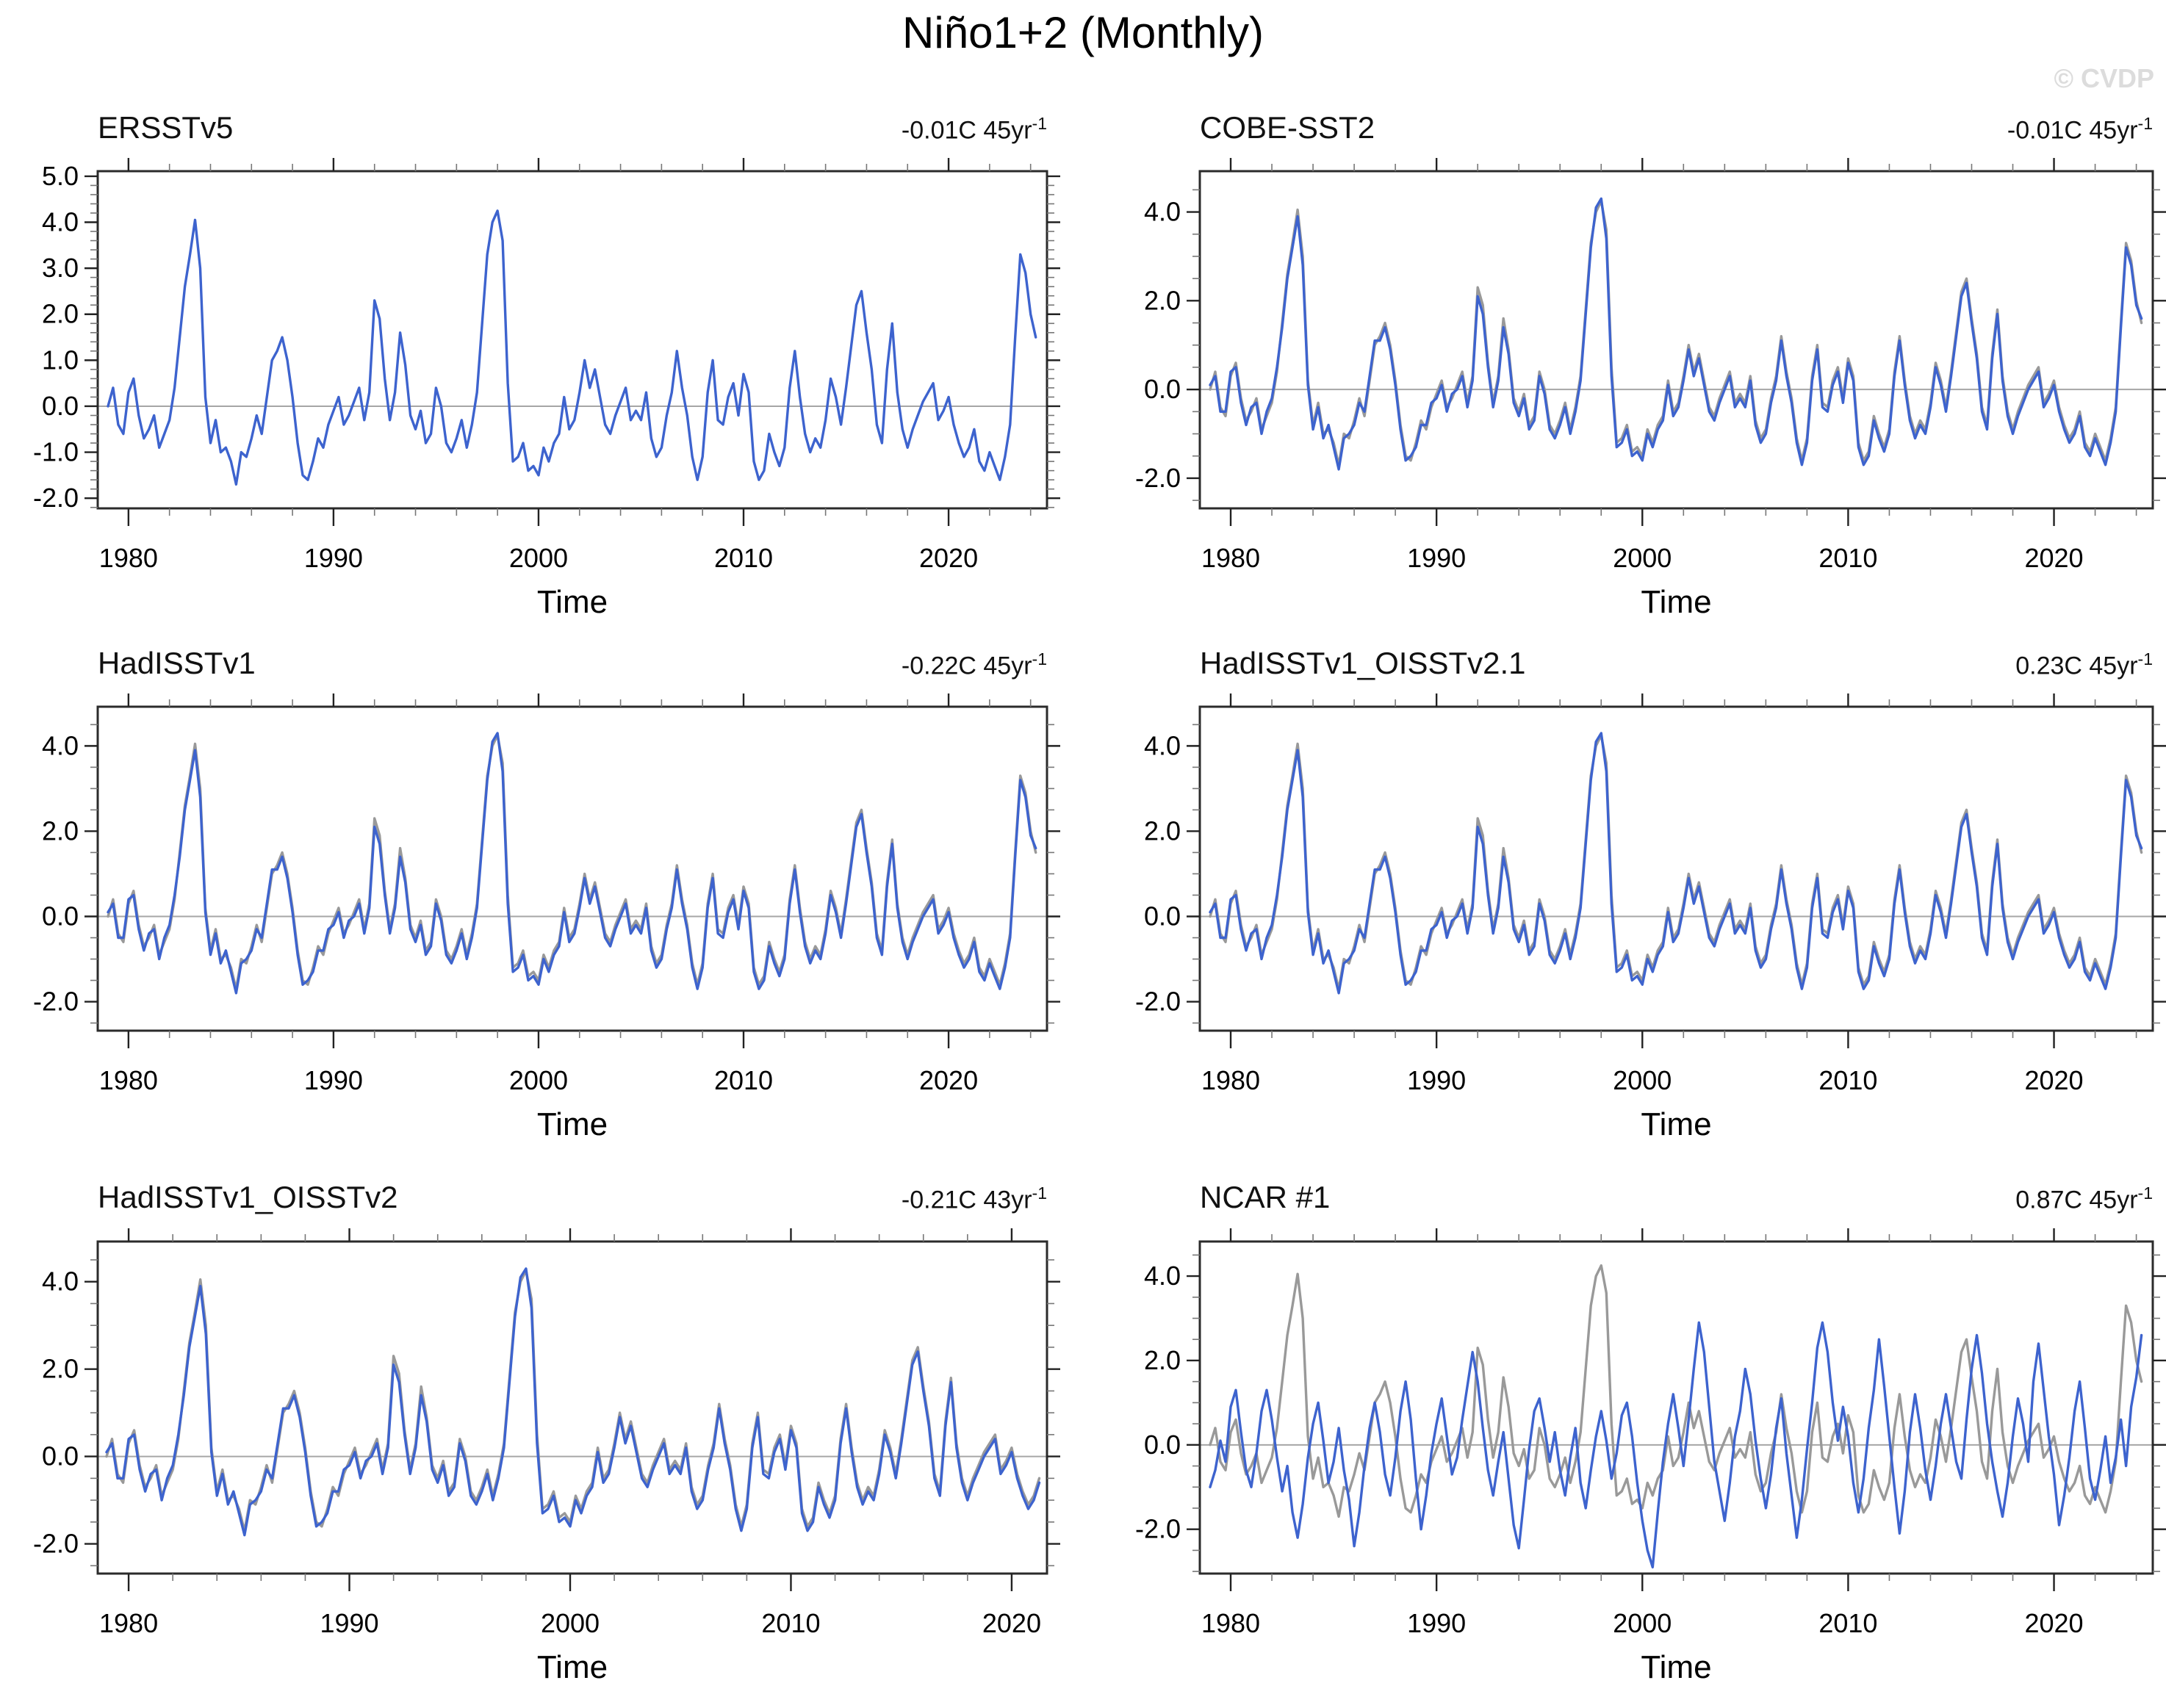  I want to click on panel-title: NCAR #1, so click(1266, 1197).